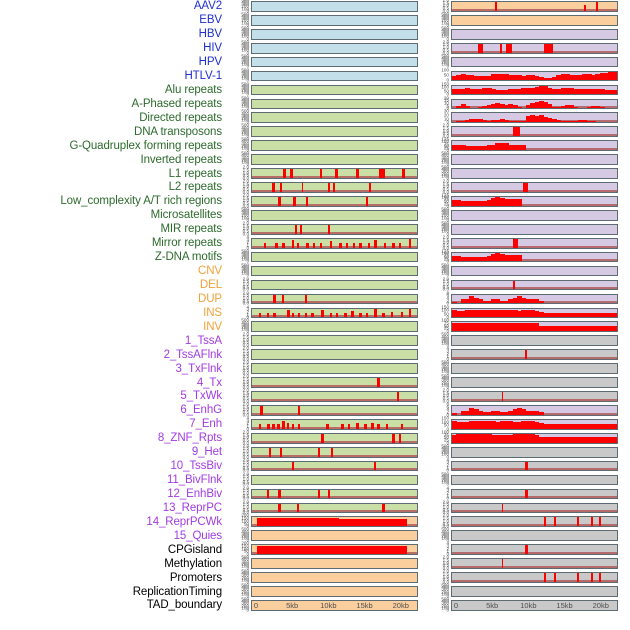 This screenshot has height=630, width=630. Describe the element at coordinates (210, 298) in the screenshot. I see `track-label-dup: DUP` at that location.